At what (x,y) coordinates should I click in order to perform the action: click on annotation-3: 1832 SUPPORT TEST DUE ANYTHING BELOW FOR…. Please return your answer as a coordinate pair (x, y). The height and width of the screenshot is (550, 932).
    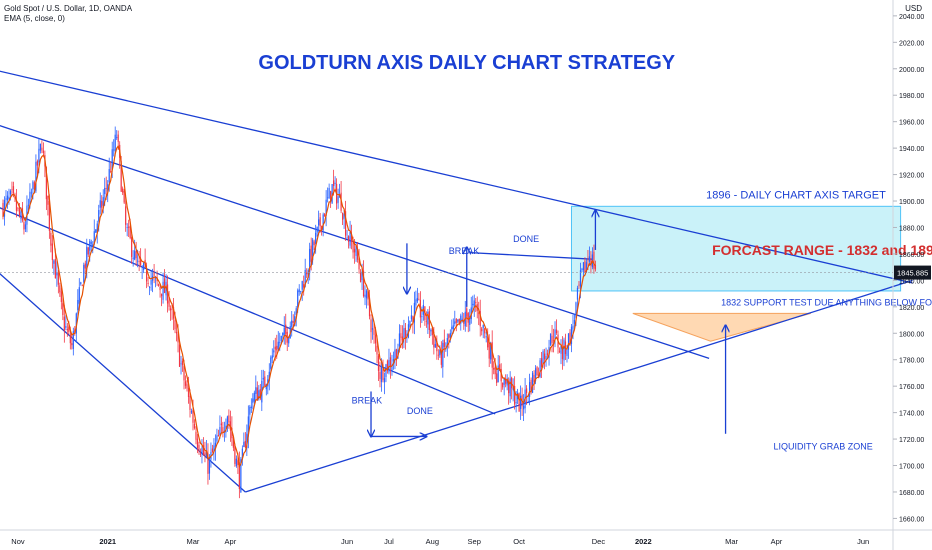
    Looking at the image, I should click on (826, 302).